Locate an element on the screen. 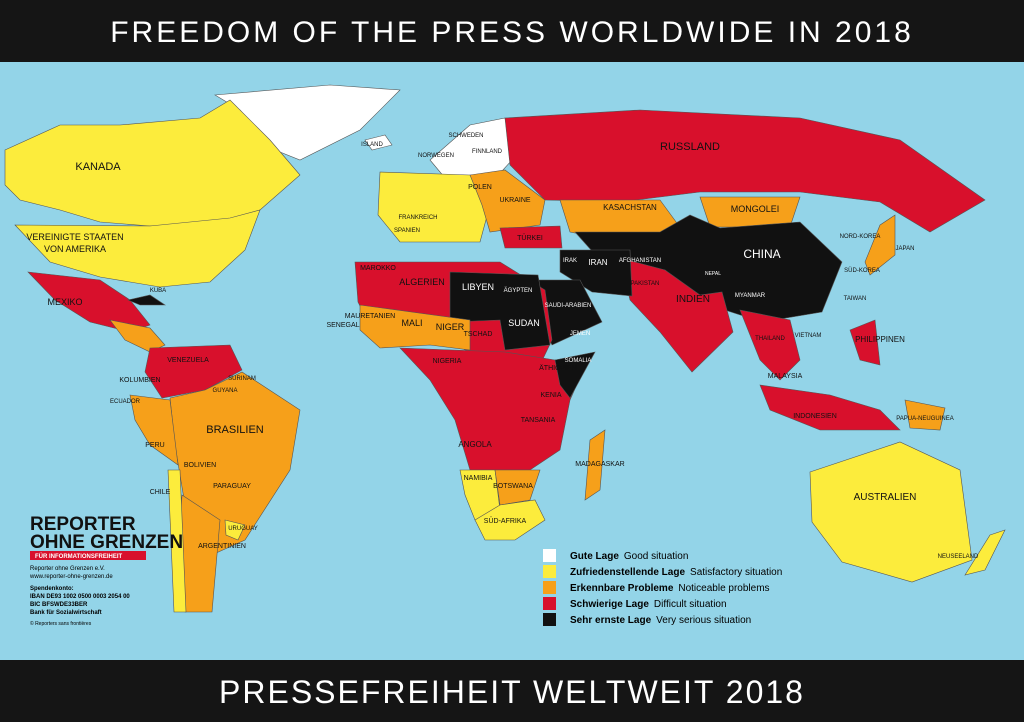  country-label: JAPAN is located at coordinates (905, 249).